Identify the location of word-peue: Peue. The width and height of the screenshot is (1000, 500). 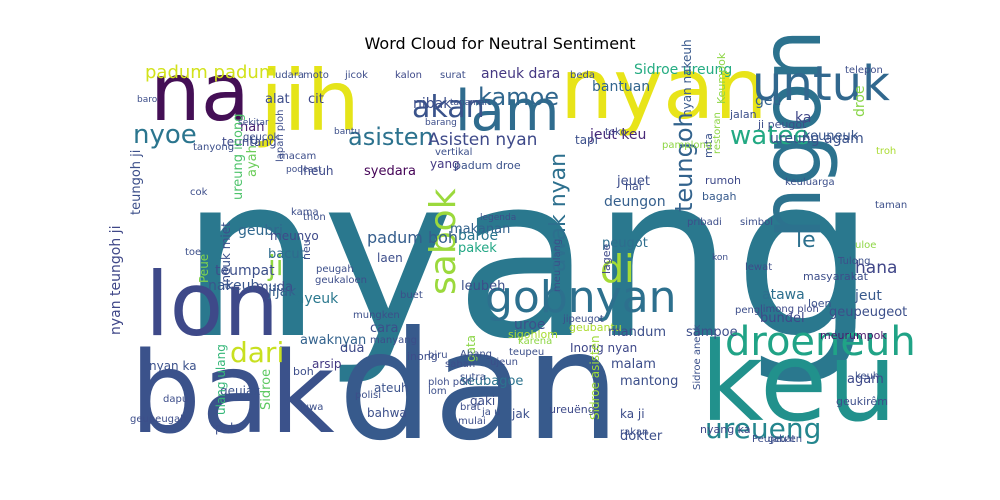
(204, 268).